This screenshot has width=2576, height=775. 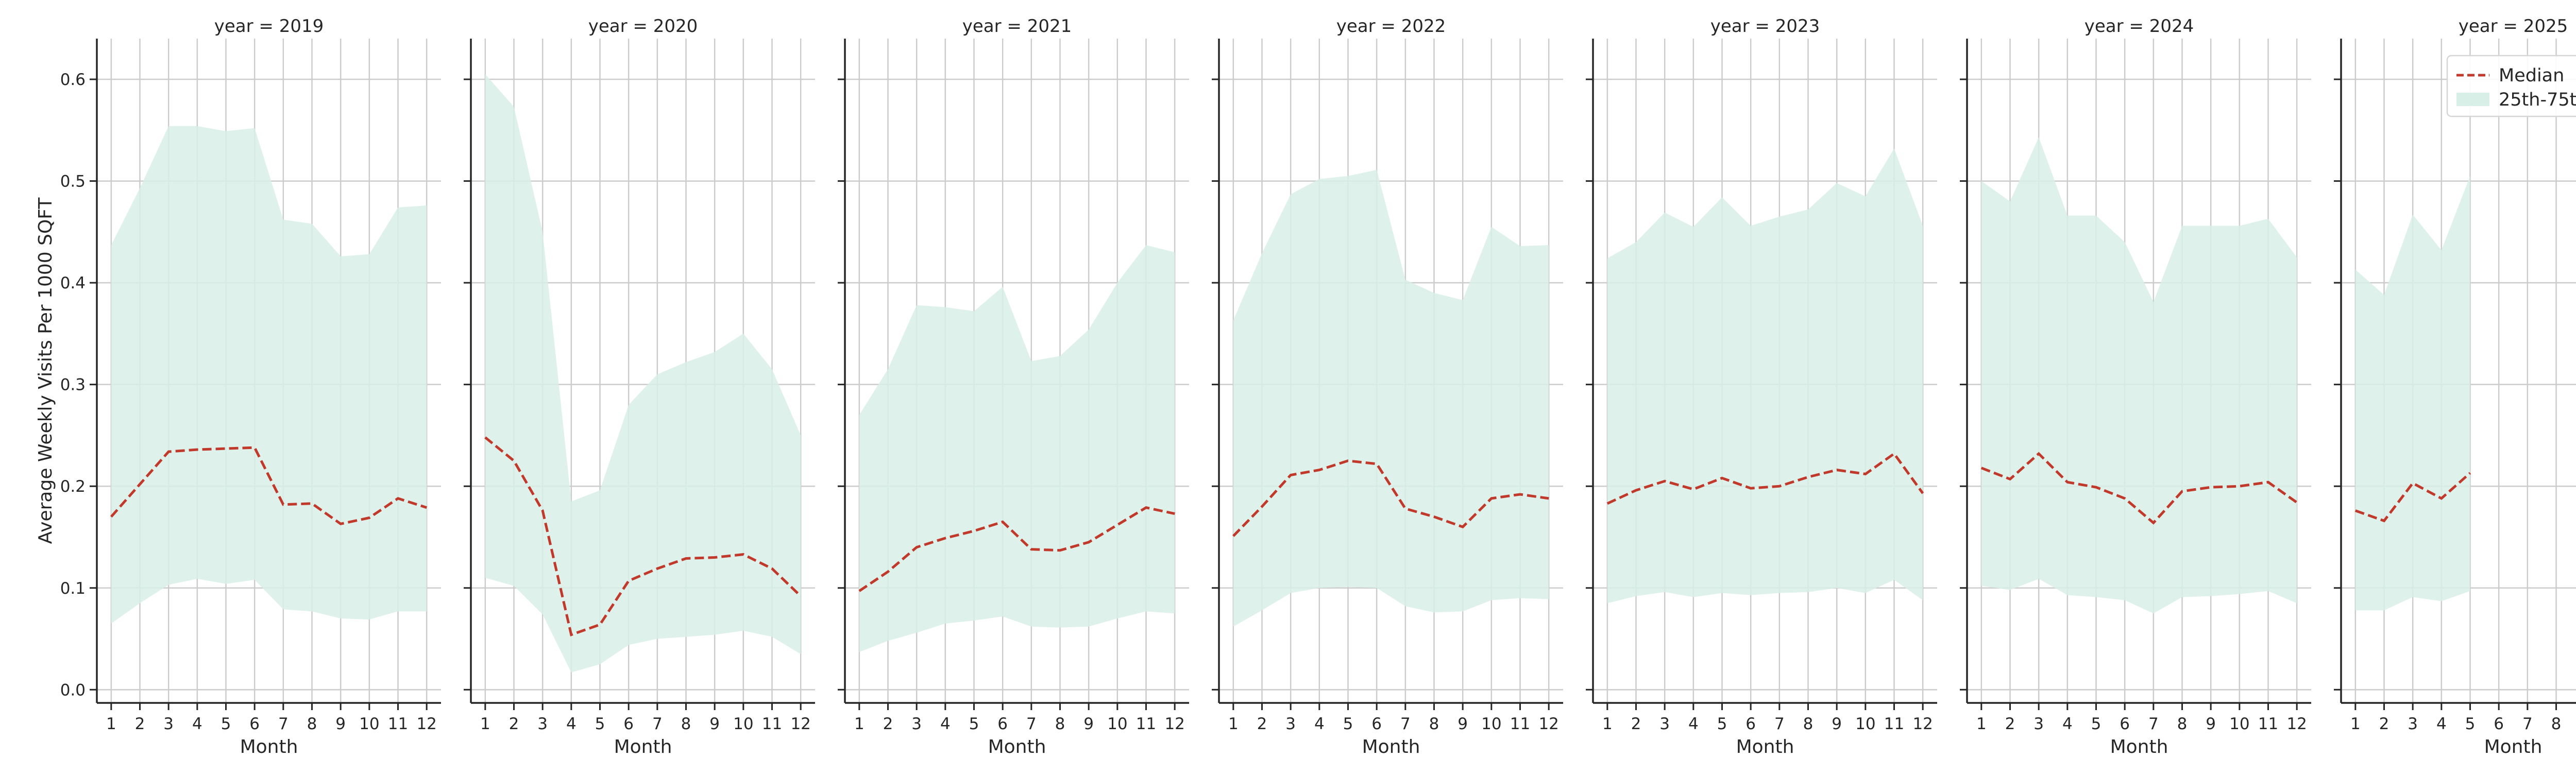 I want to click on panel-title: year = 2021, so click(x=1017, y=27).